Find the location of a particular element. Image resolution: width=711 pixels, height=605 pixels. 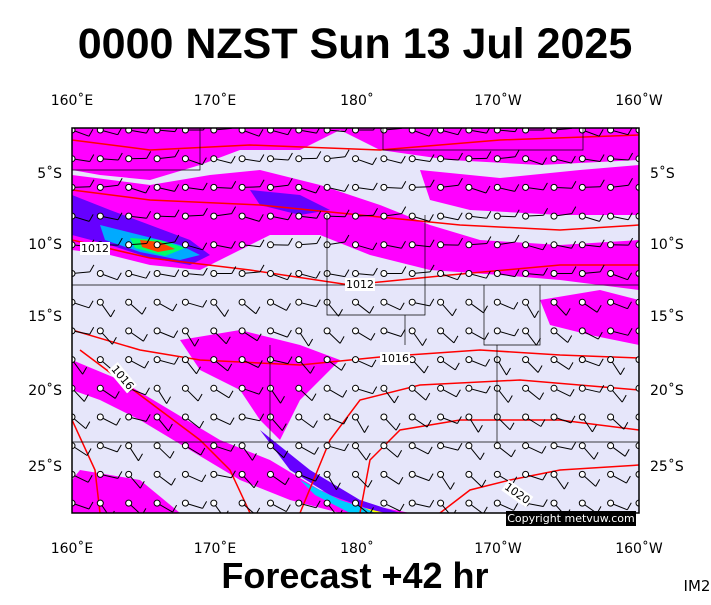

isobar-label: 1012 is located at coordinates (360, 284).